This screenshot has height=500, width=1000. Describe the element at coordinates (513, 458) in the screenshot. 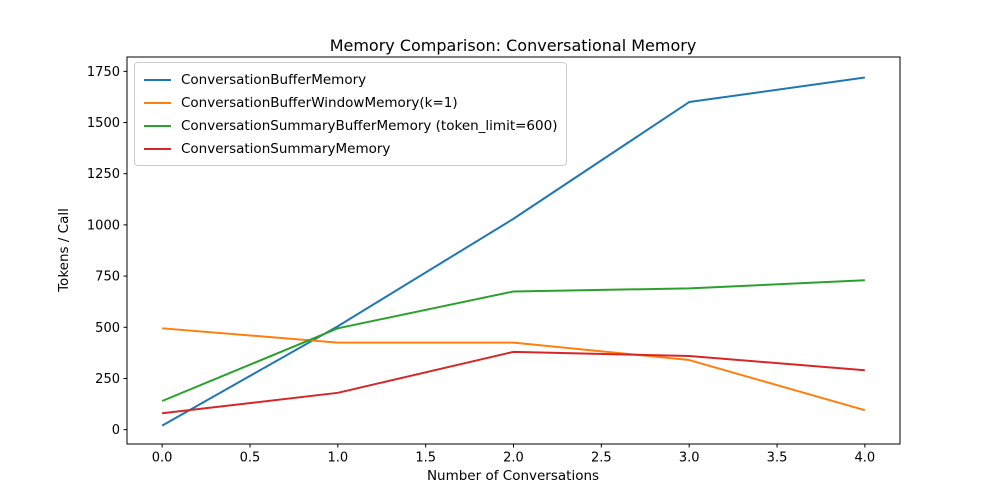

I see `x-tick-label: 2.0` at that location.